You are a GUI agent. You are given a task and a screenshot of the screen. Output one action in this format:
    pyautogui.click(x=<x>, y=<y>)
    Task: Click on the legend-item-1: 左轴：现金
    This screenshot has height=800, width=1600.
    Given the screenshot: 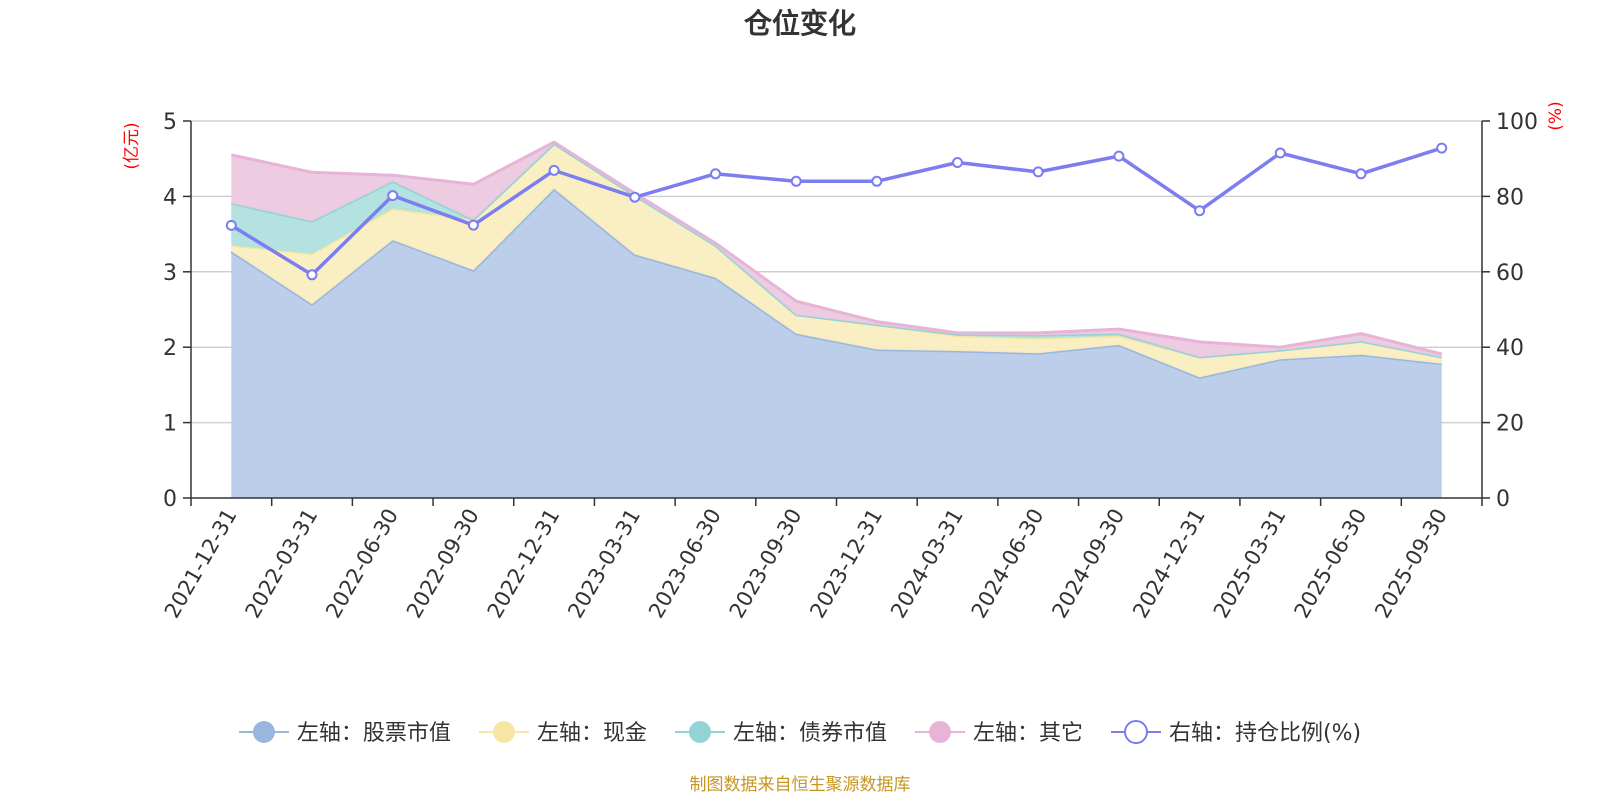 What is the action you would take?
    pyautogui.click(x=562, y=733)
    